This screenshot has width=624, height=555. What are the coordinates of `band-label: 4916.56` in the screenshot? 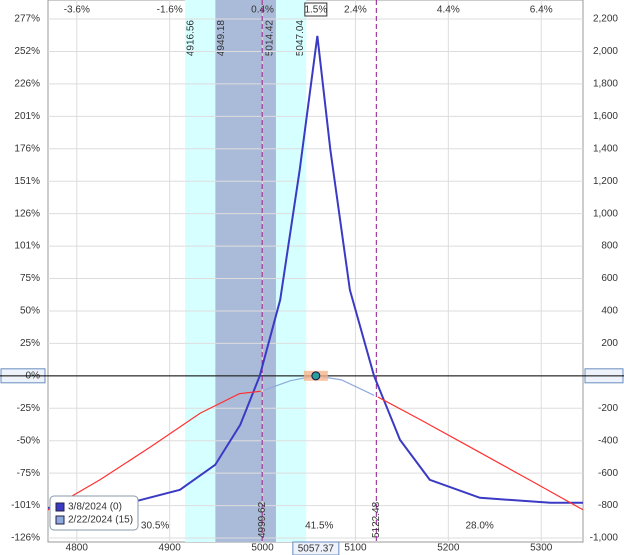 It's located at (191, 38).